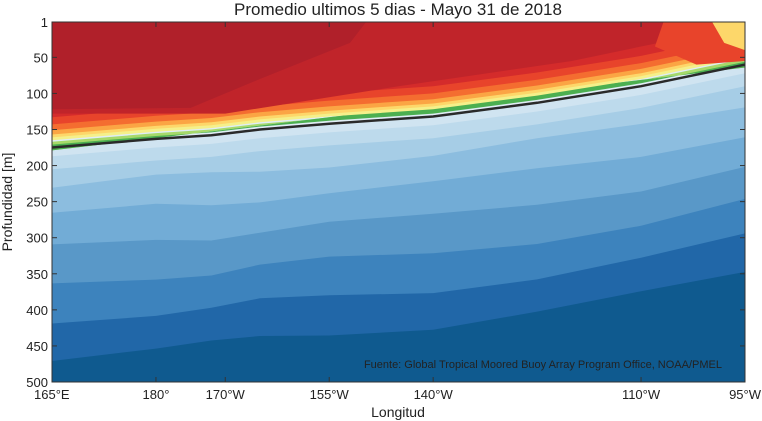 This screenshot has height=421, width=762. I want to click on y-tick-label: 300, so click(37, 238).